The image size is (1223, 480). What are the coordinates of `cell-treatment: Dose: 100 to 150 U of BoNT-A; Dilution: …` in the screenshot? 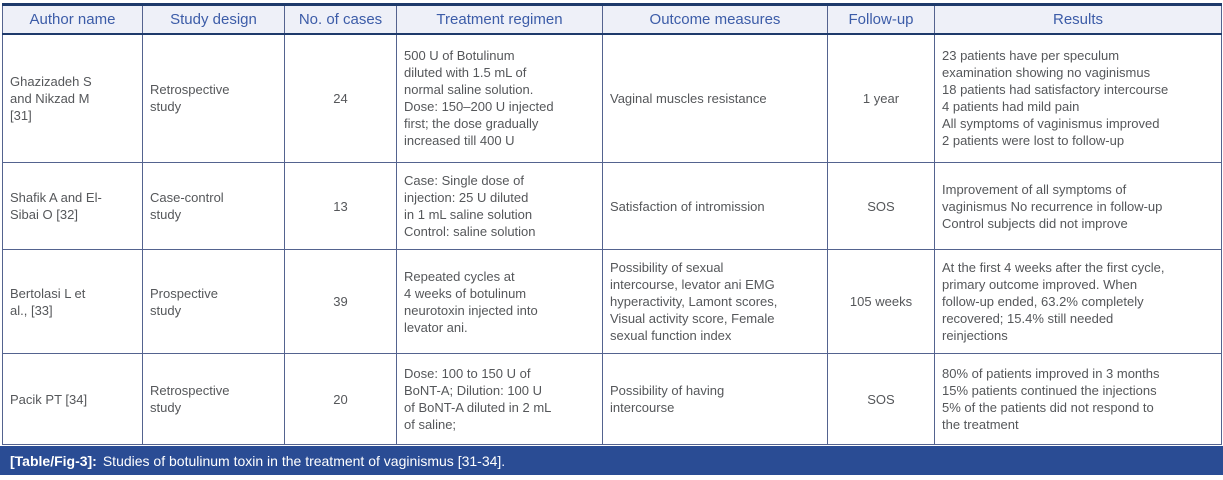 It's located at (499, 399).